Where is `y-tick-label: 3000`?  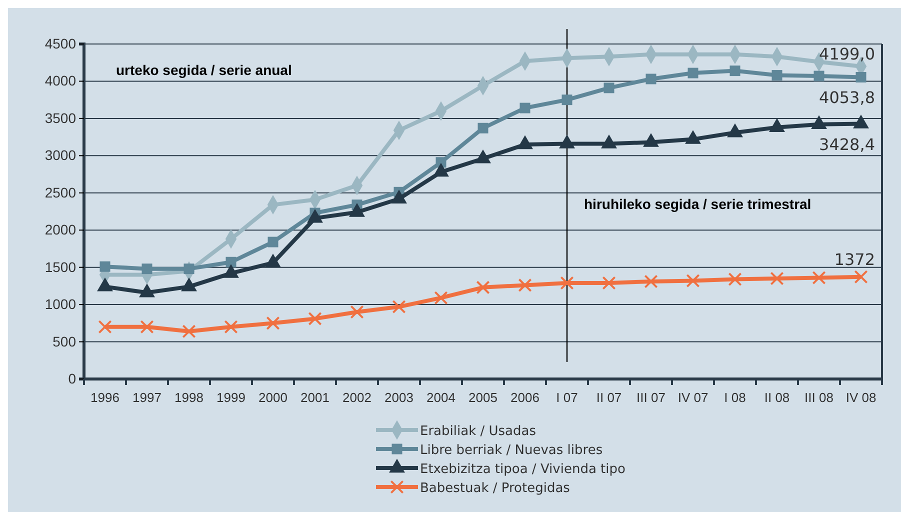 y-tick-label: 3000 is located at coordinates (60, 155).